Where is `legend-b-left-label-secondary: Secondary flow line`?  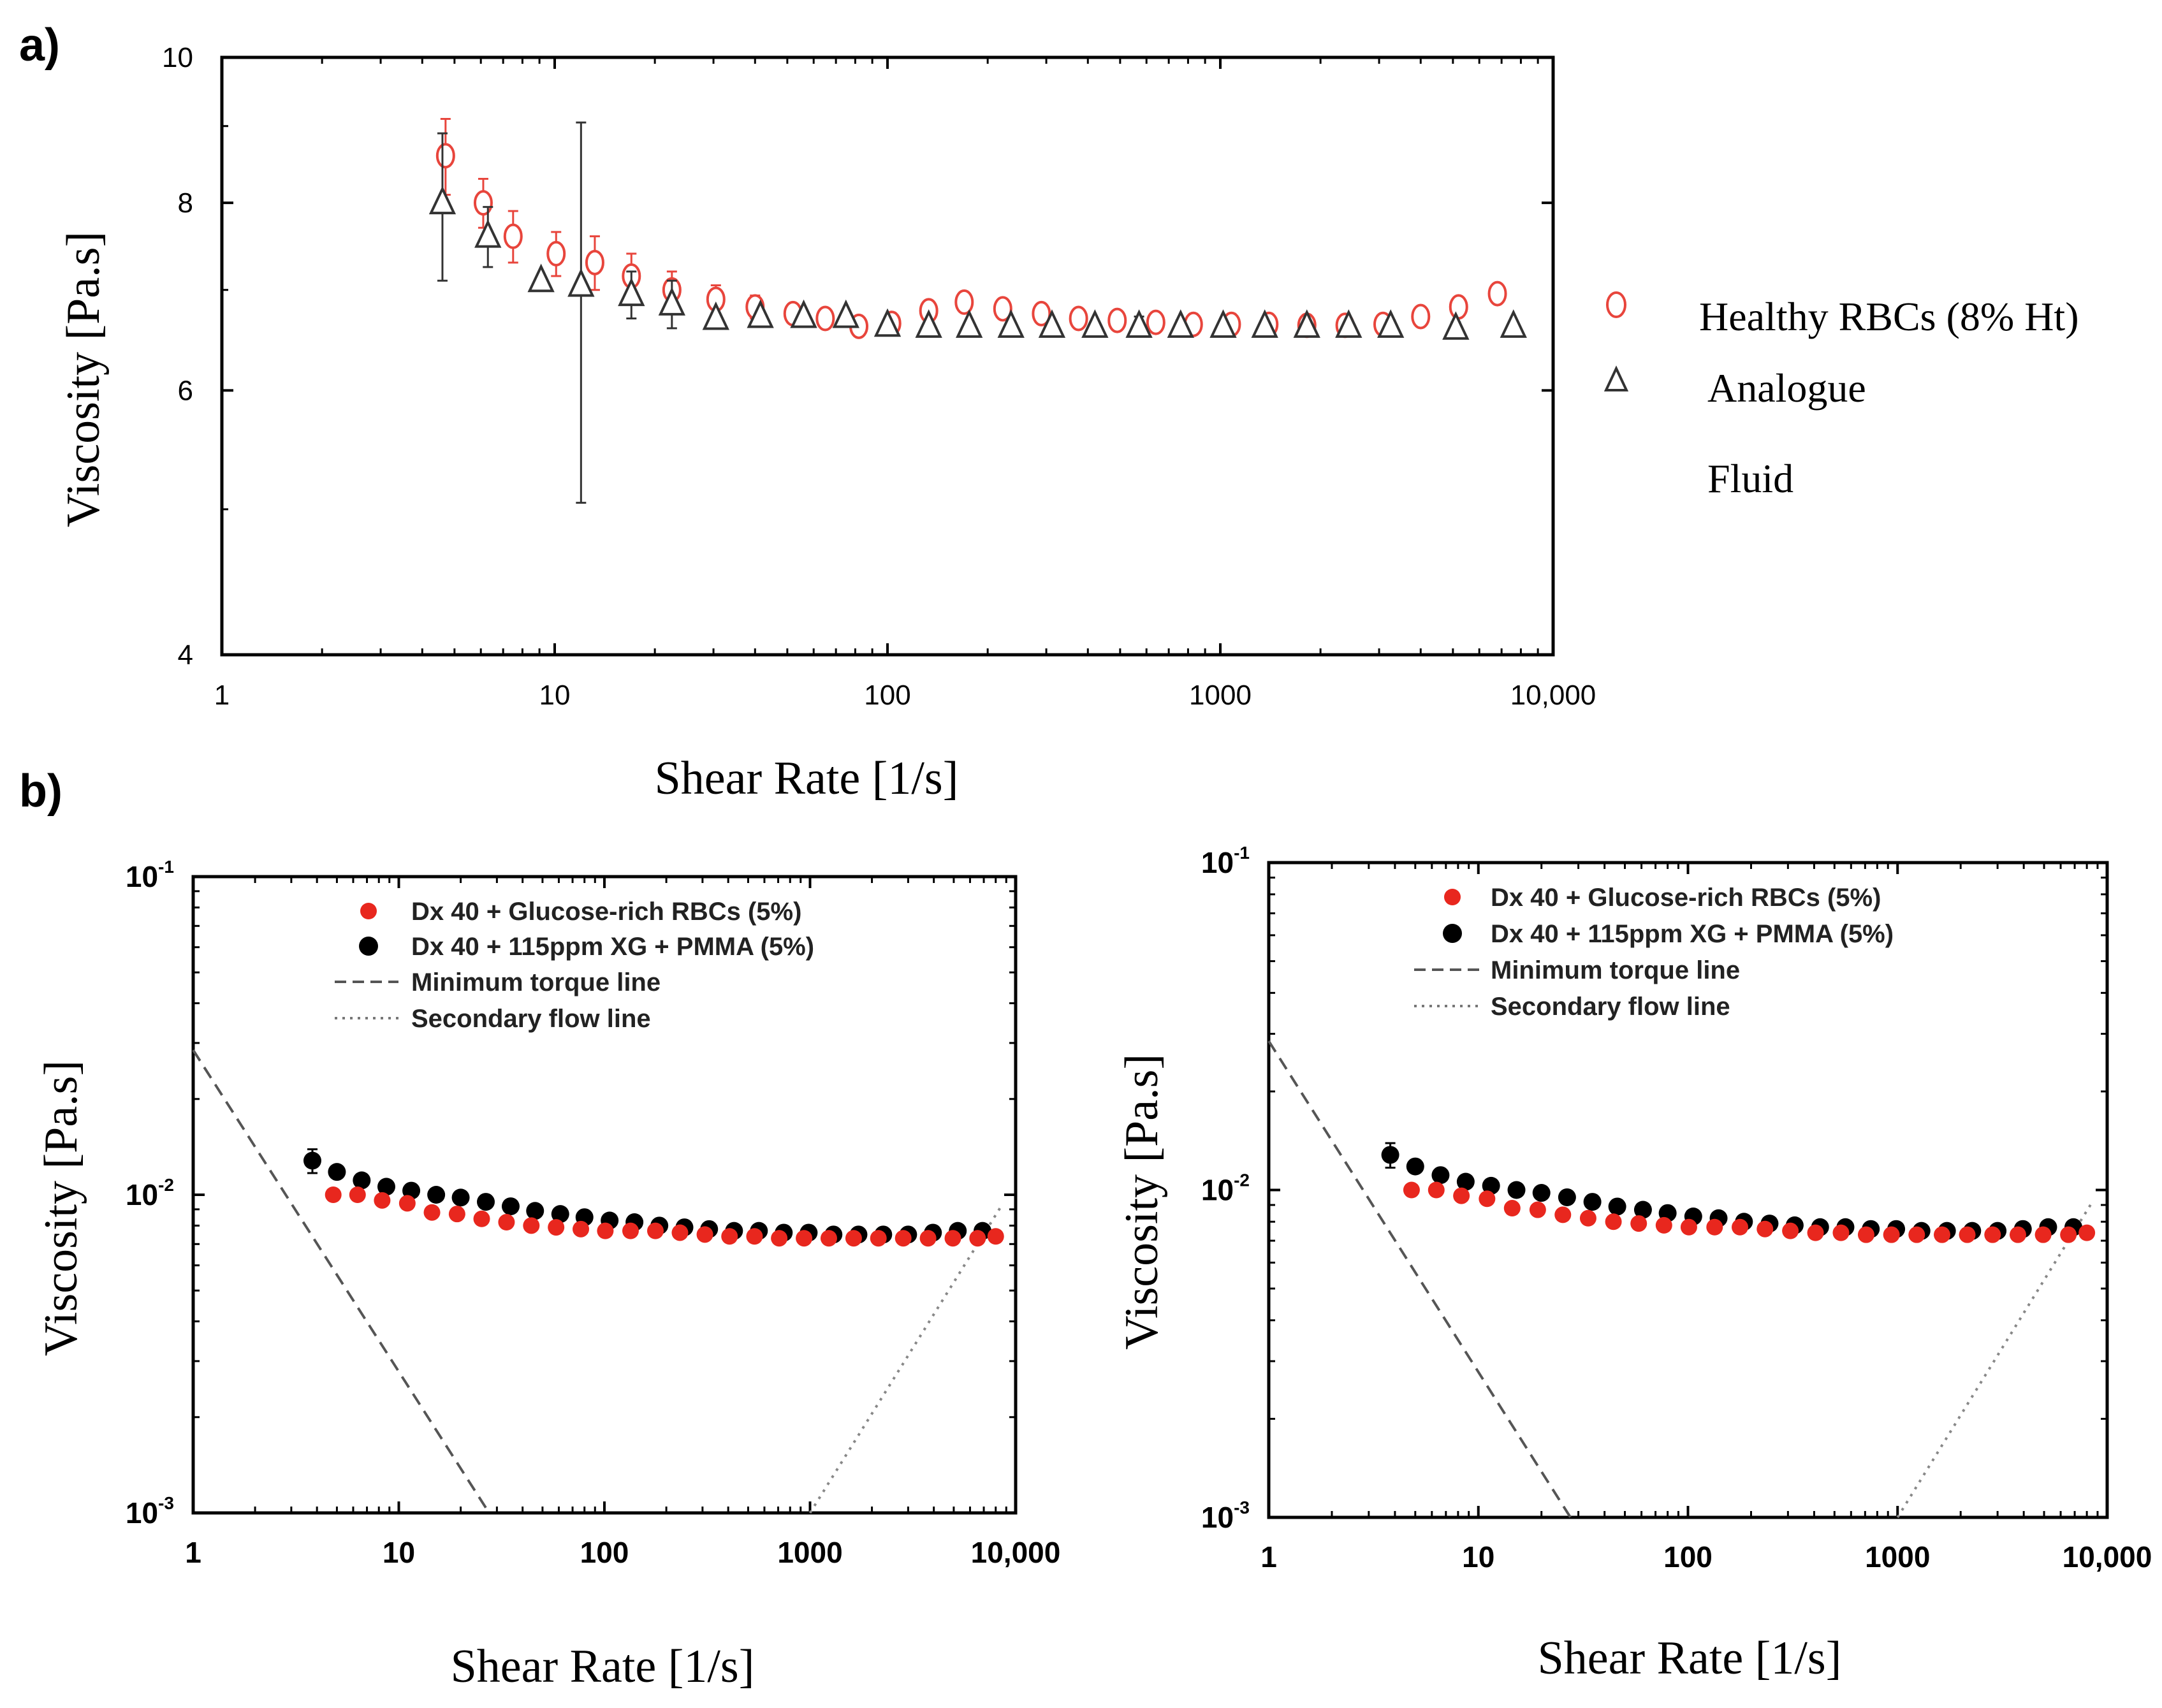 legend-b-left-label-secondary: Secondary flow line is located at coordinates (531, 1019).